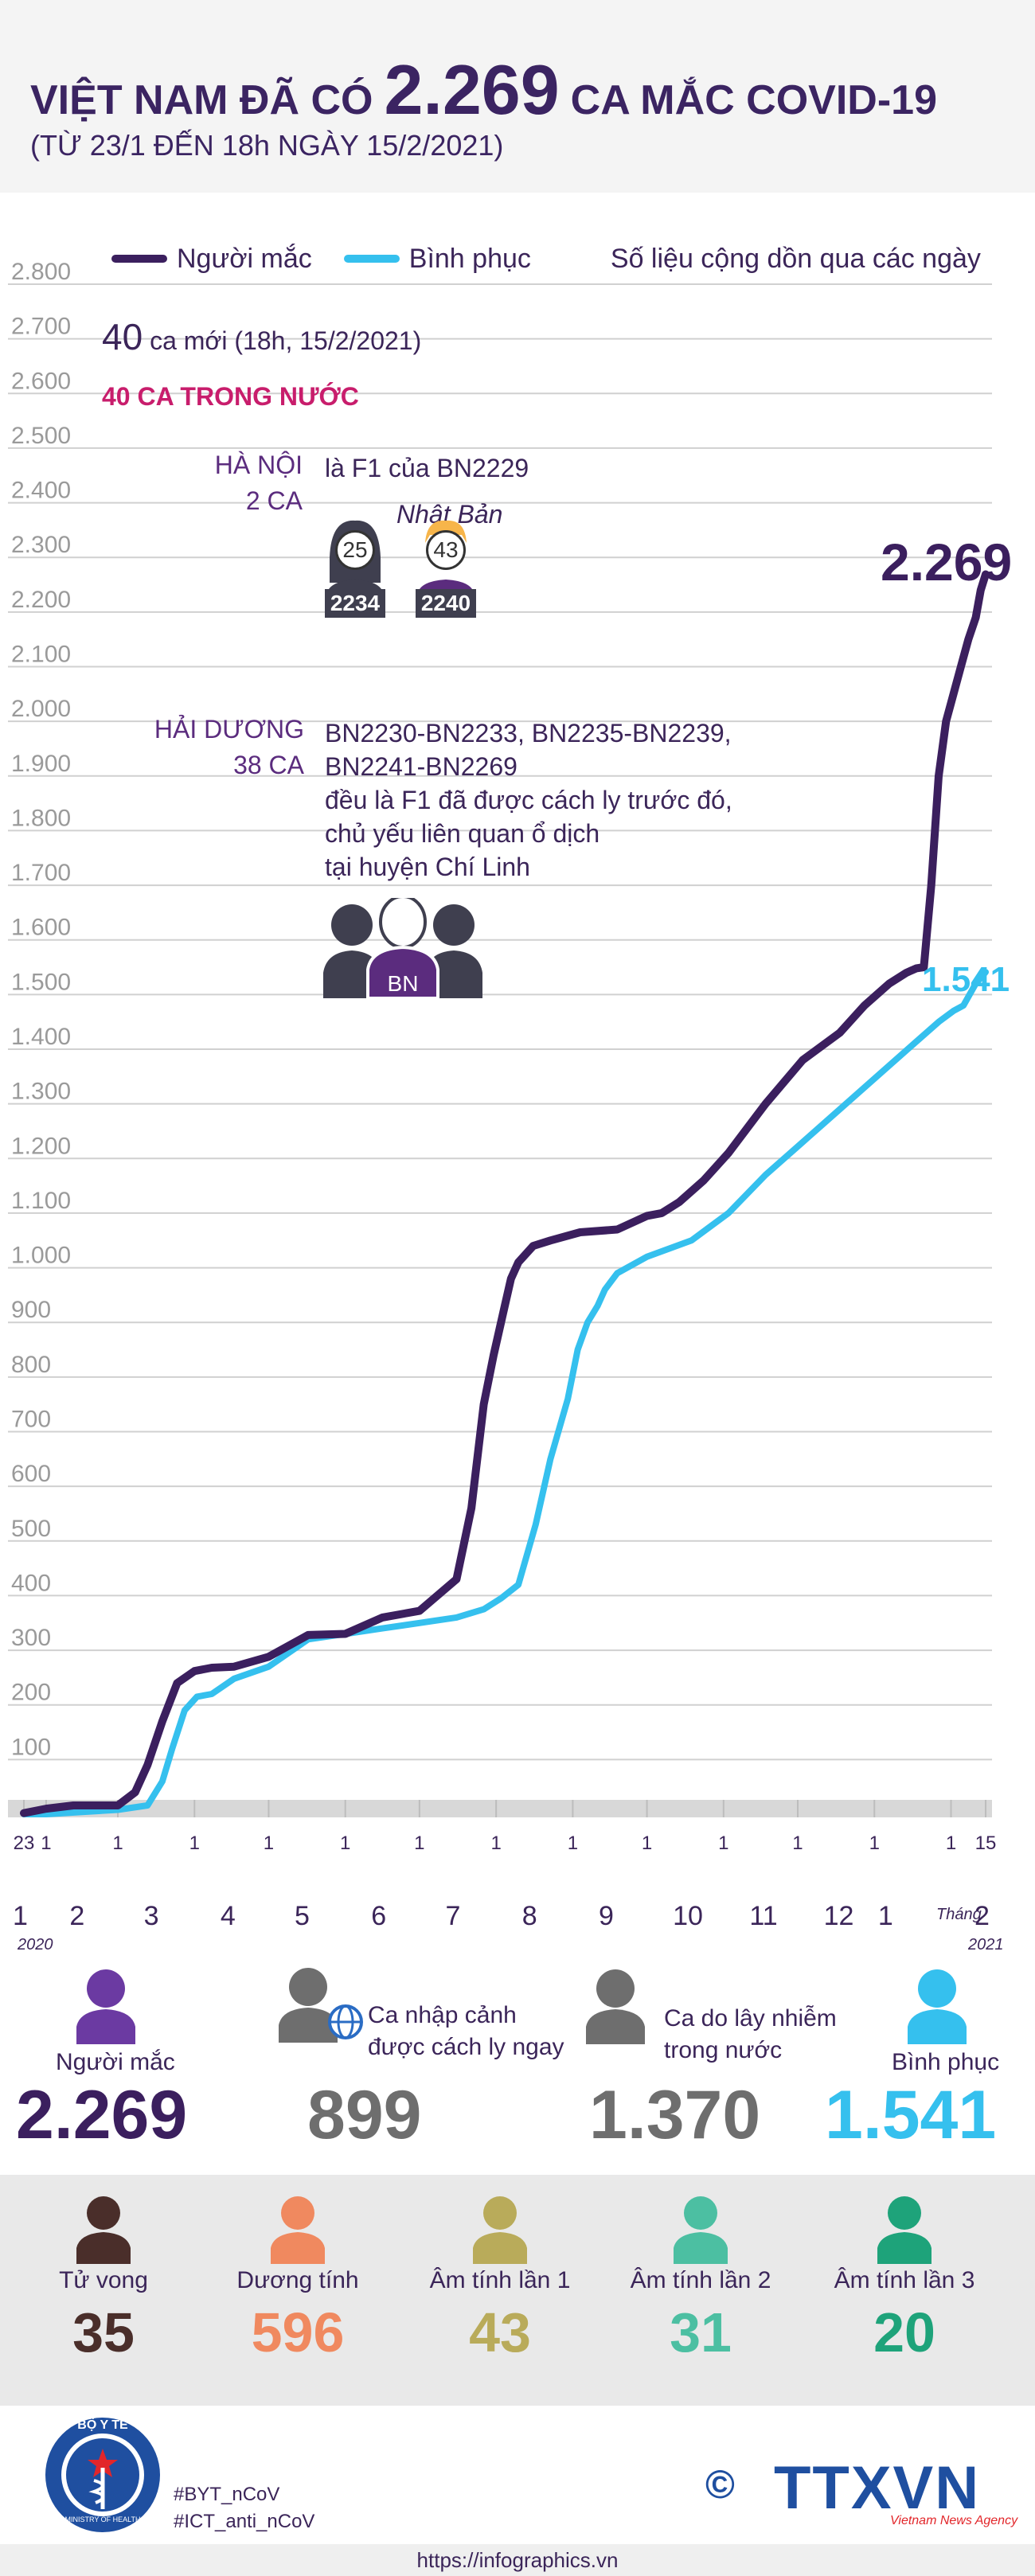 The width and height of the screenshot is (1035, 2576). Describe the element at coordinates (247, 483) in the screenshot. I see `hanoi-block: HÀ NỘI 2 CA` at that location.